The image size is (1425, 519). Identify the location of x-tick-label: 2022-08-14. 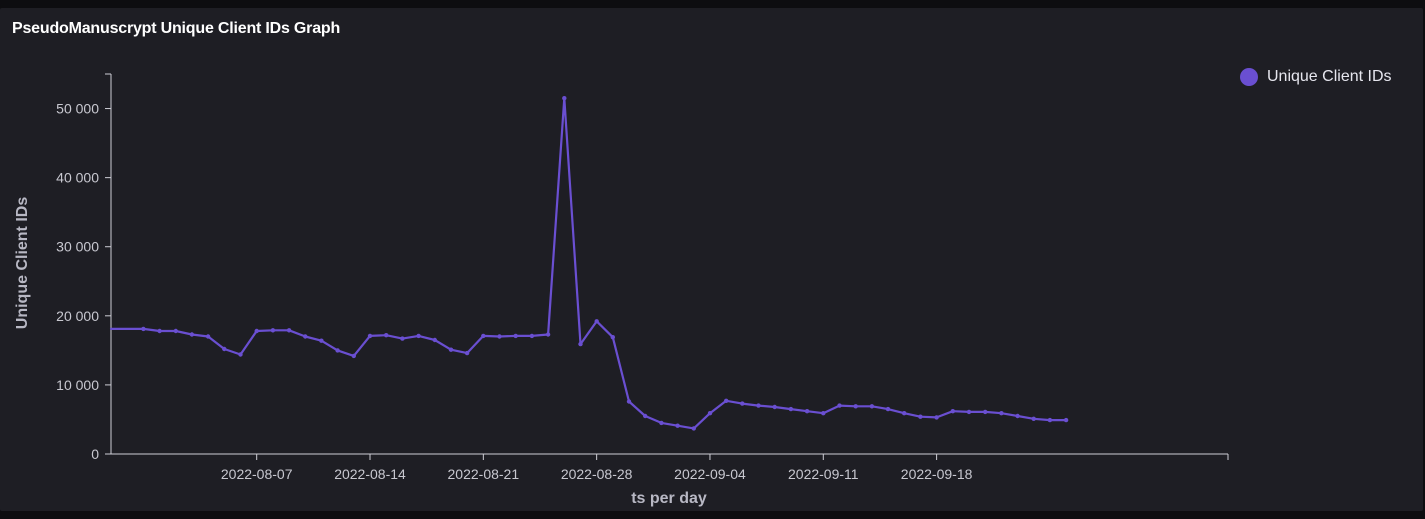
(370, 474).